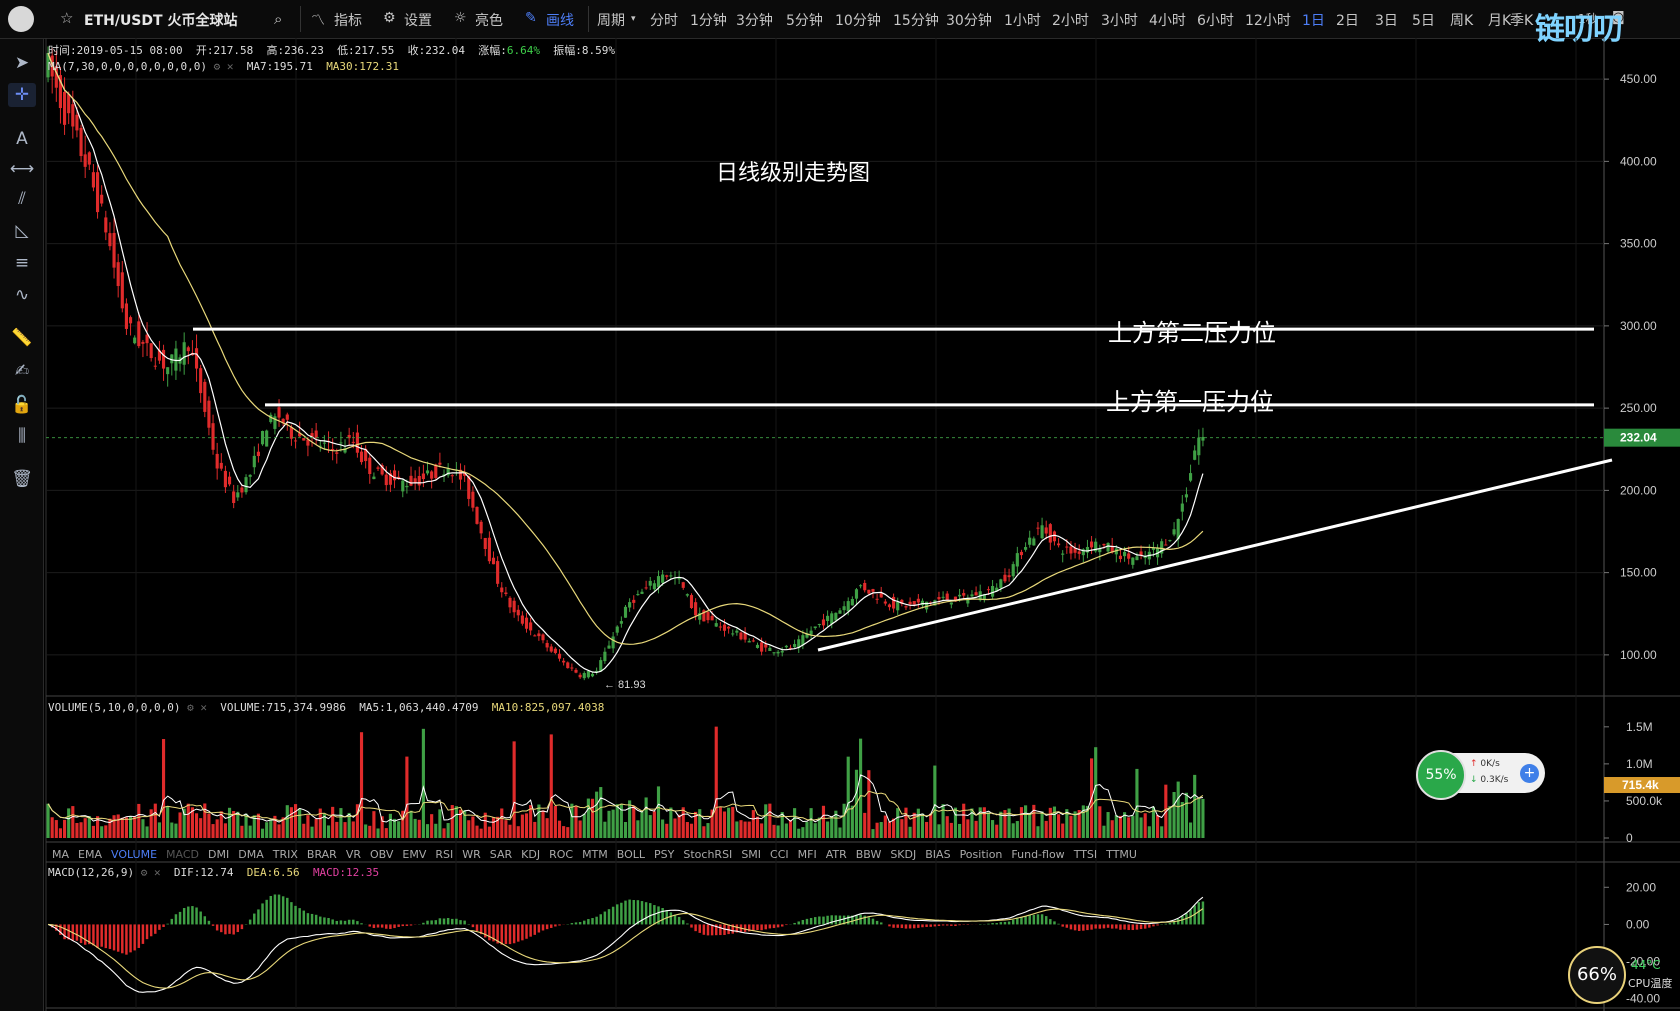  I want to click on wave-pattern-icon: ∿, so click(22, 295).